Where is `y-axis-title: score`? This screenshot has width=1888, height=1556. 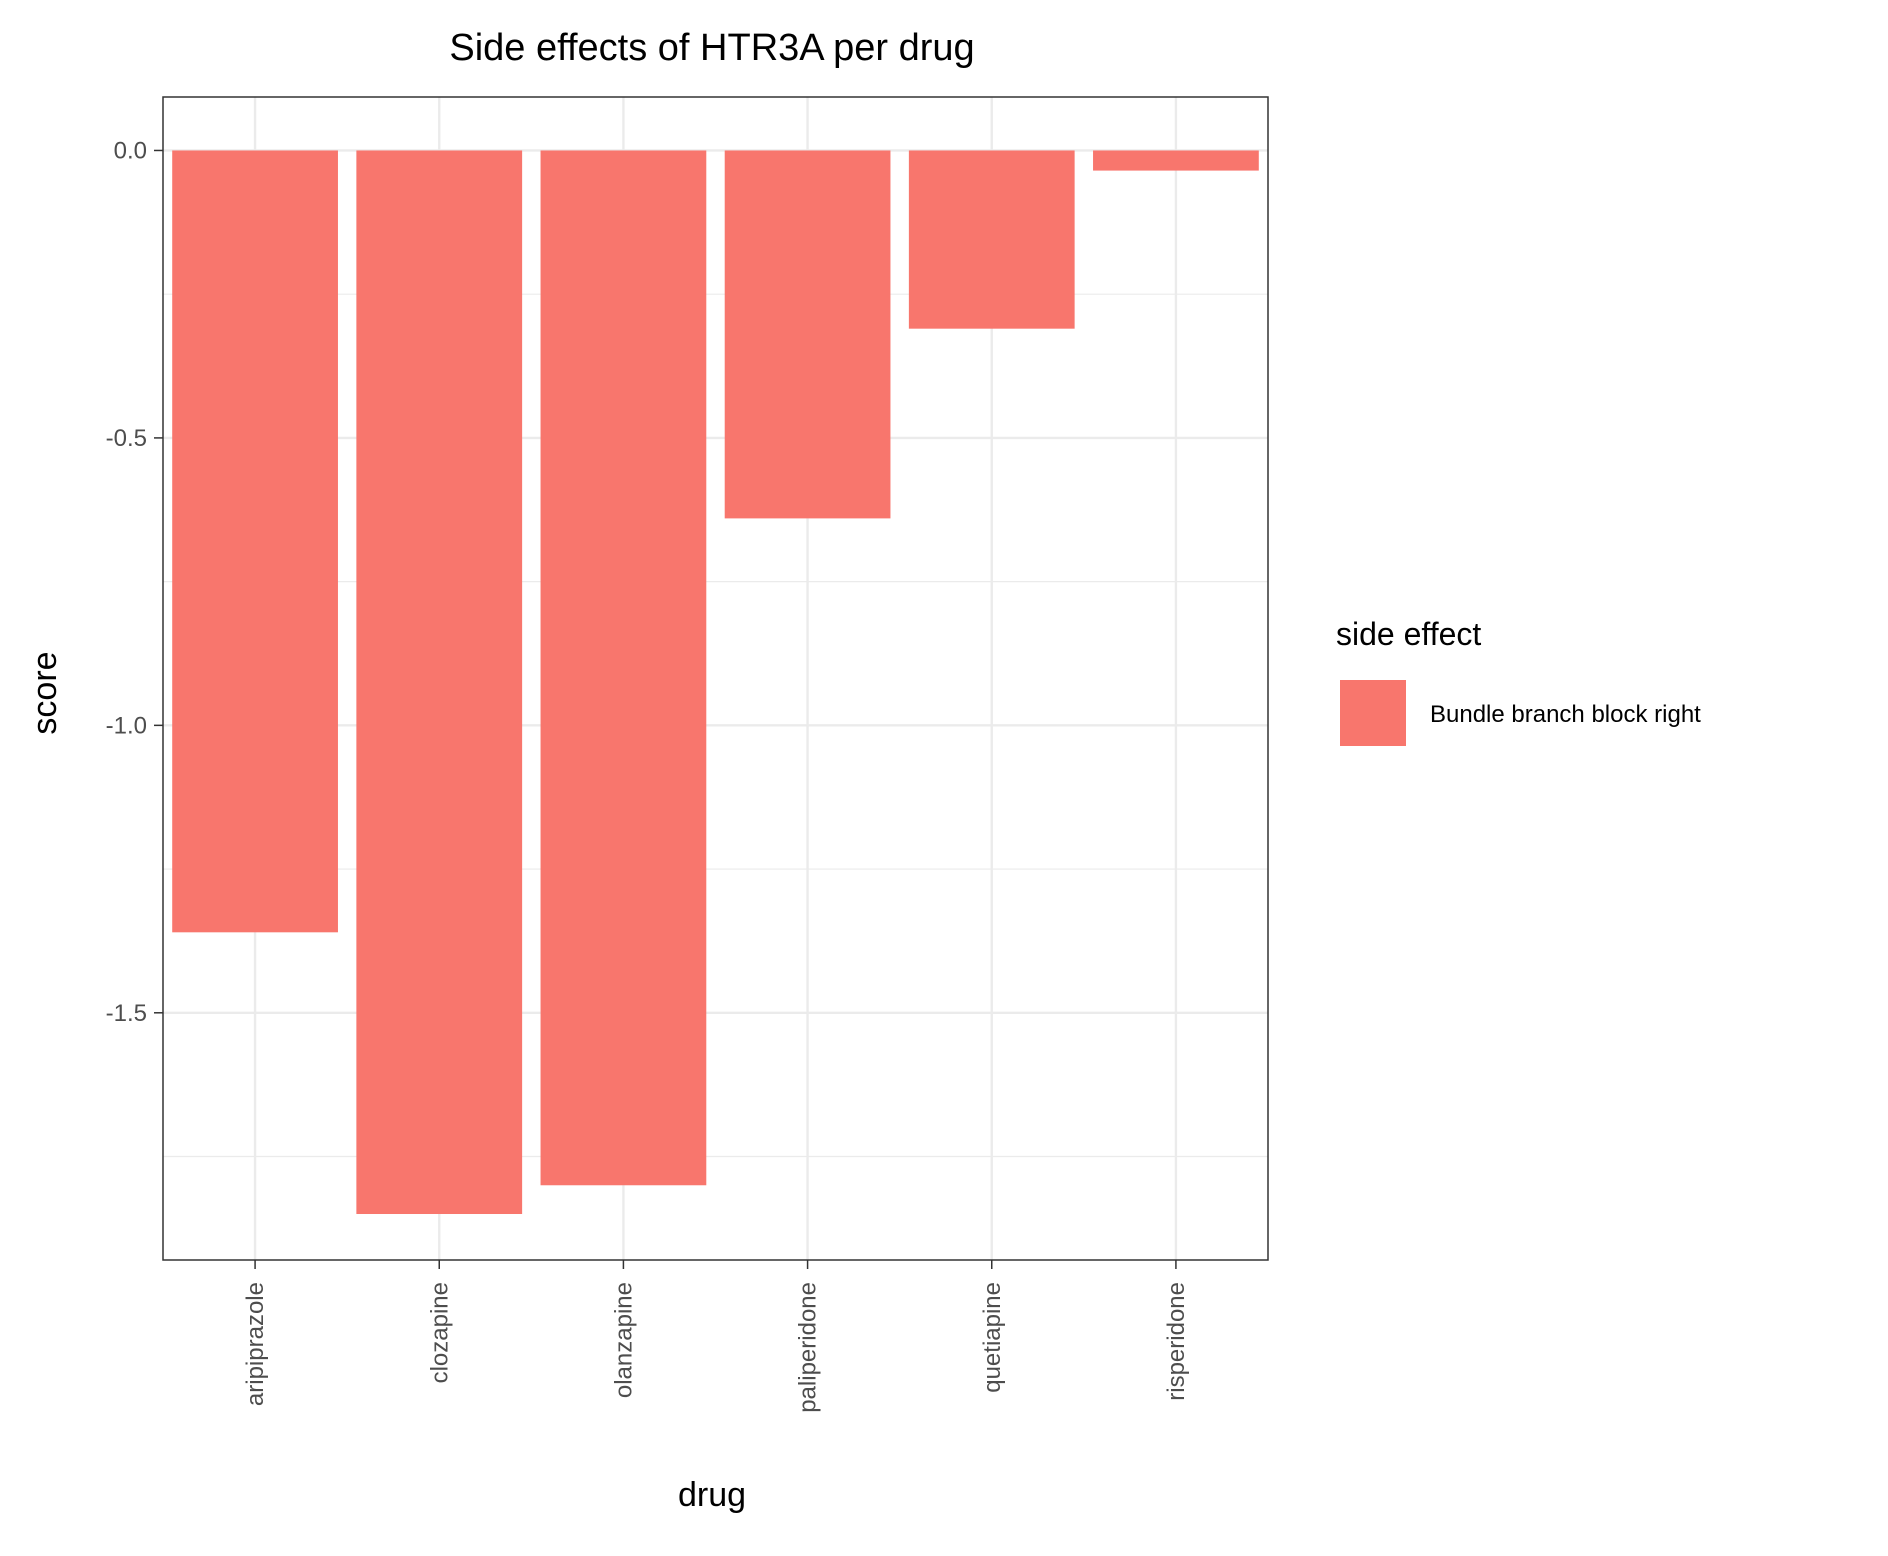 y-axis-title: score is located at coordinates (45, 692).